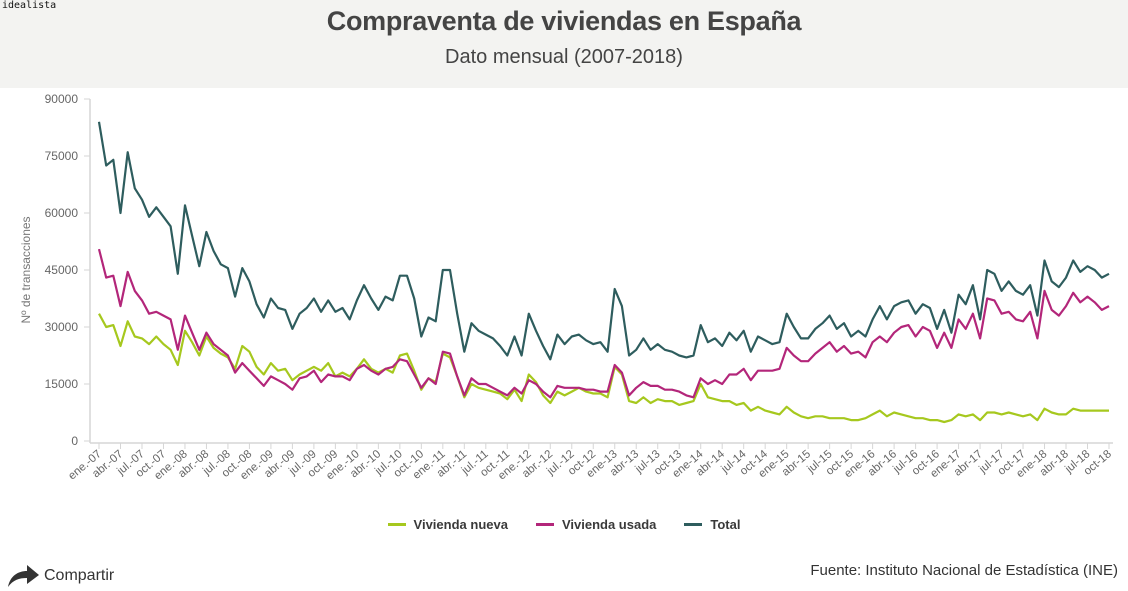 The width and height of the screenshot is (1128, 591). I want to click on legend-label-total: Total, so click(725, 524).